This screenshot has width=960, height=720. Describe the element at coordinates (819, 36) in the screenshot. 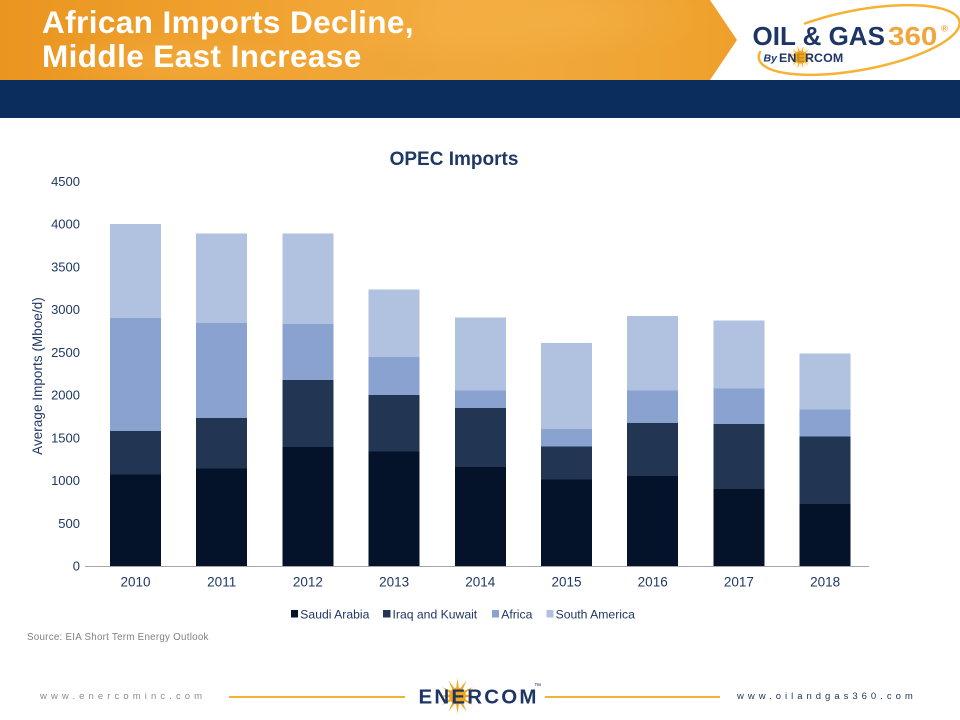

I see `svg-text: OIL & GAS` at that location.